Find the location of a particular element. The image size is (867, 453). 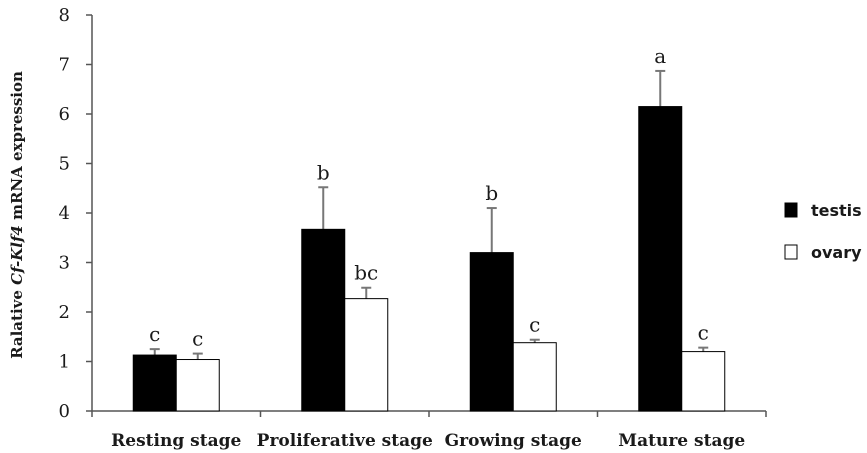

legend-label-ovary: ovary is located at coordinates (836, 252).